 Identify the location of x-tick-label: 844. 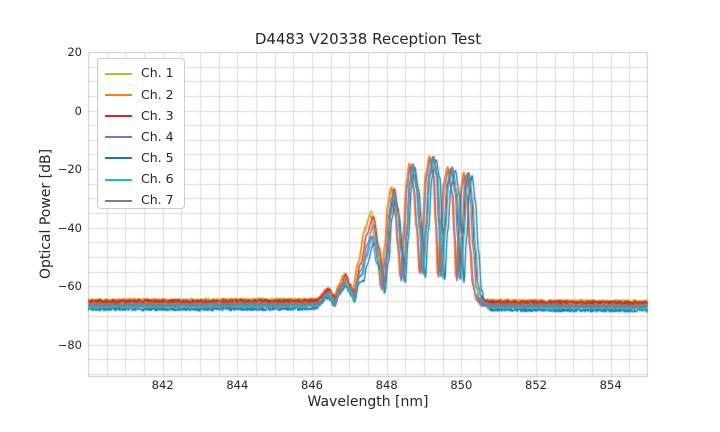
(237, 385).